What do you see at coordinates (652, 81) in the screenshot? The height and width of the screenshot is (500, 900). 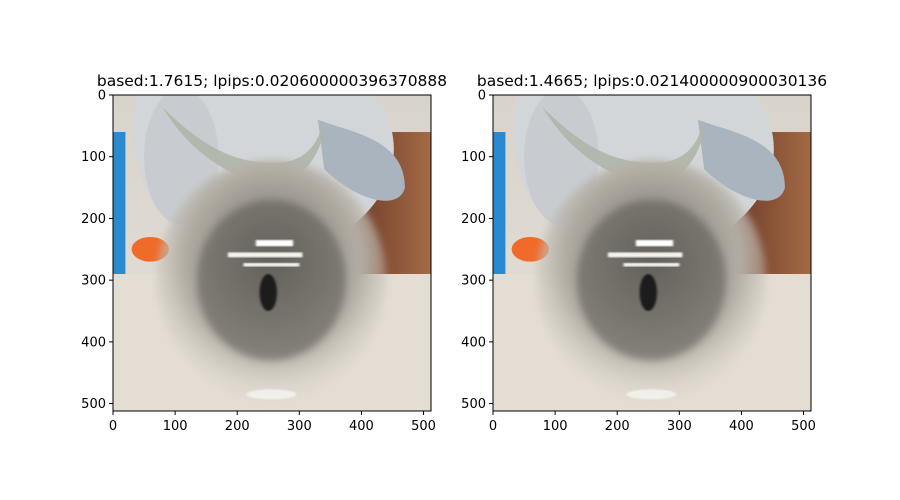 I see `subplot-title: based:1.4665; lpips:0.021400000900030136` at bounding box center [652, 81].